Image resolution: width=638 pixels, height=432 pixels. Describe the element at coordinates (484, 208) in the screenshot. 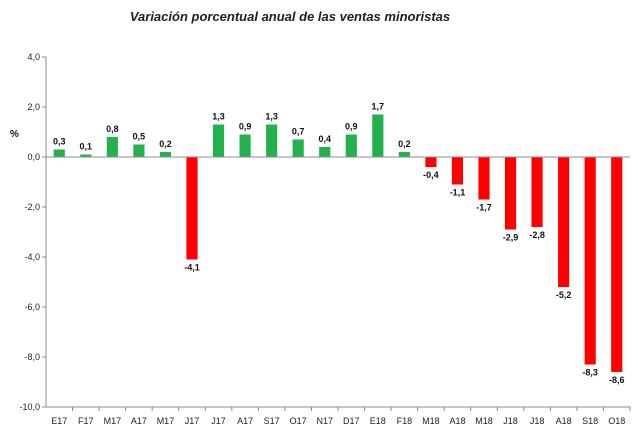

I see `data-label: -1,7` at that location.